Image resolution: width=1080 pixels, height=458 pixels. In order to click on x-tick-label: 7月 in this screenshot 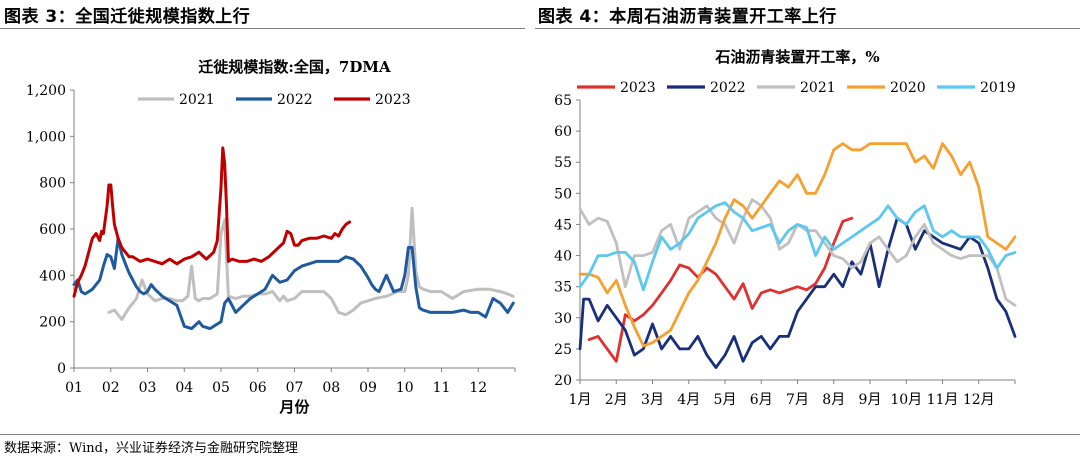, I will do `click(797, 400)`.